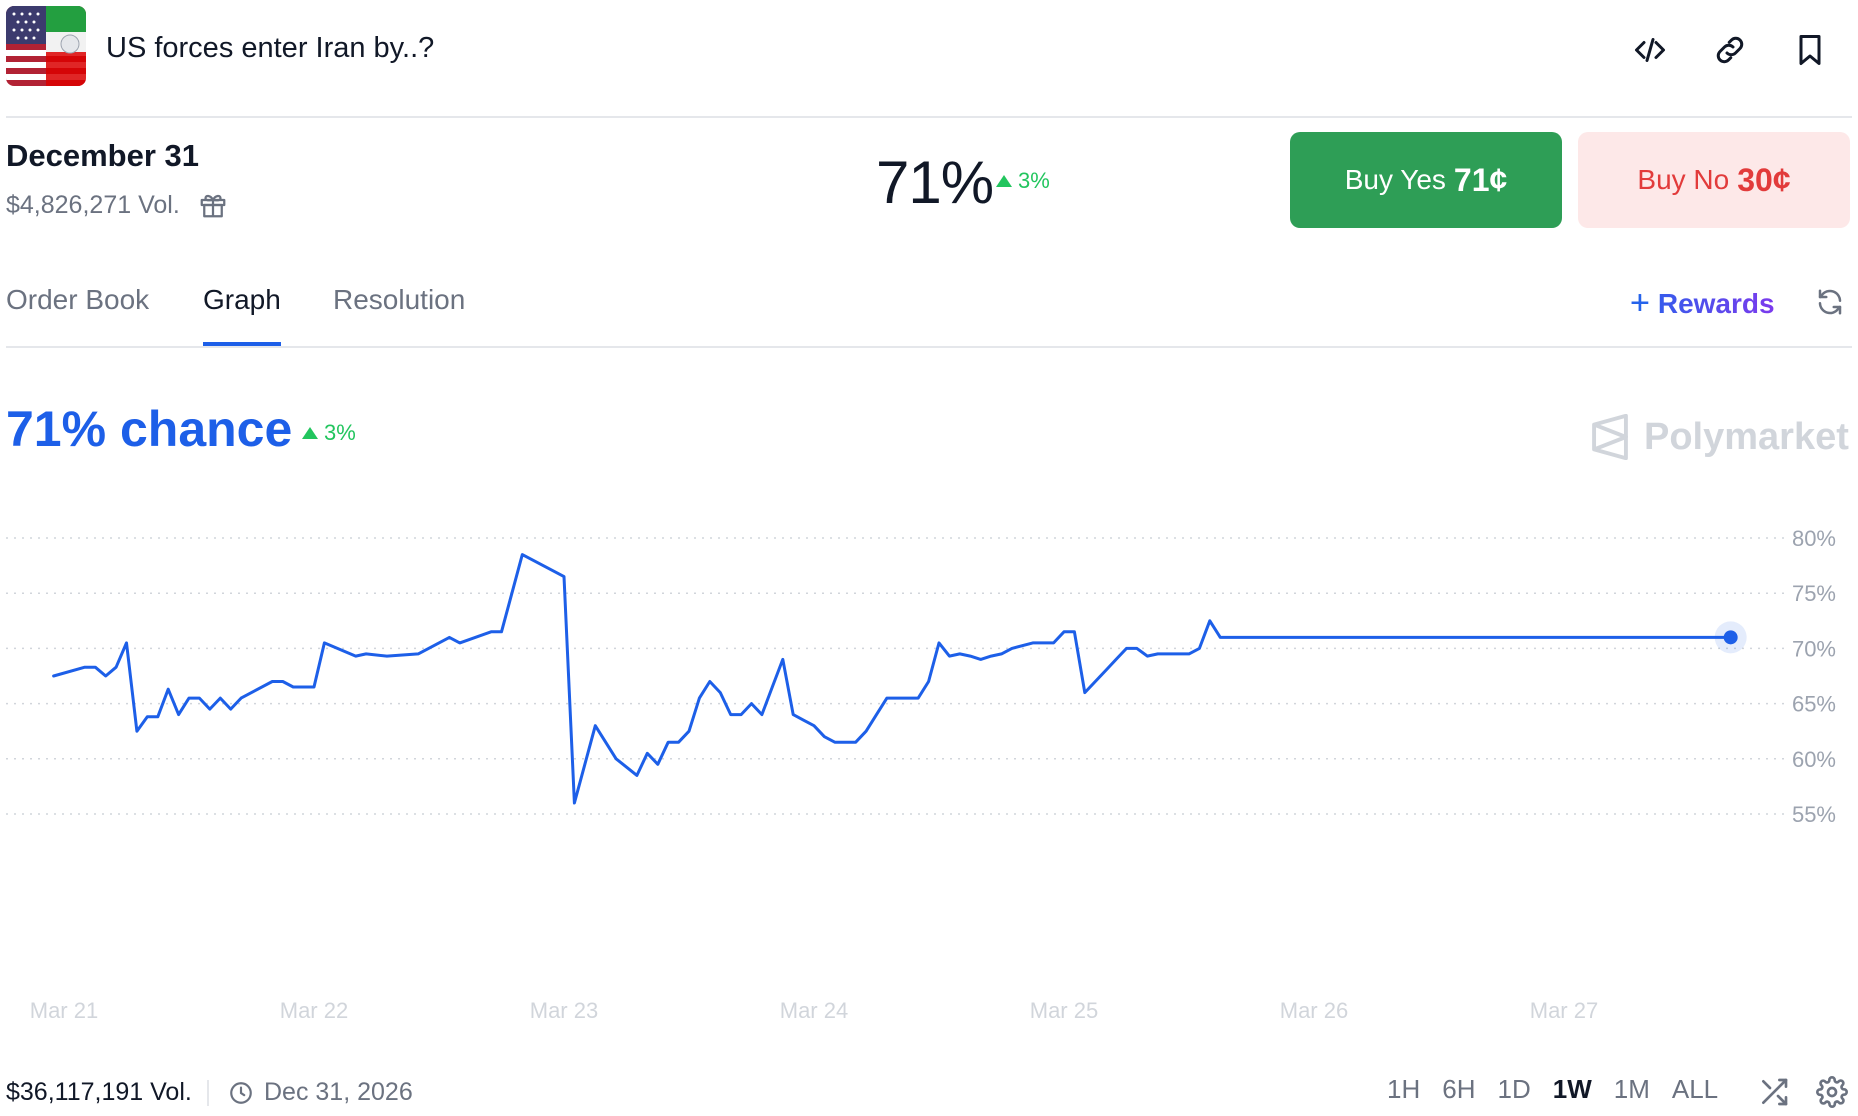  I want to click on bookmark-button, so click(1810, 50).